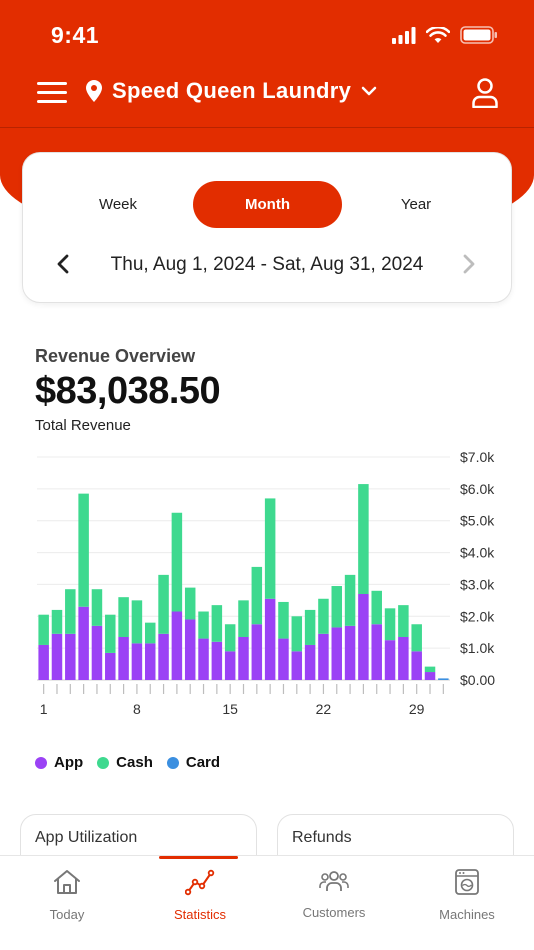 The image size is (534, 950). Describe the element at coordinates (267, 35) in the screenshot. I see `status-bar: 9:41` at that location.